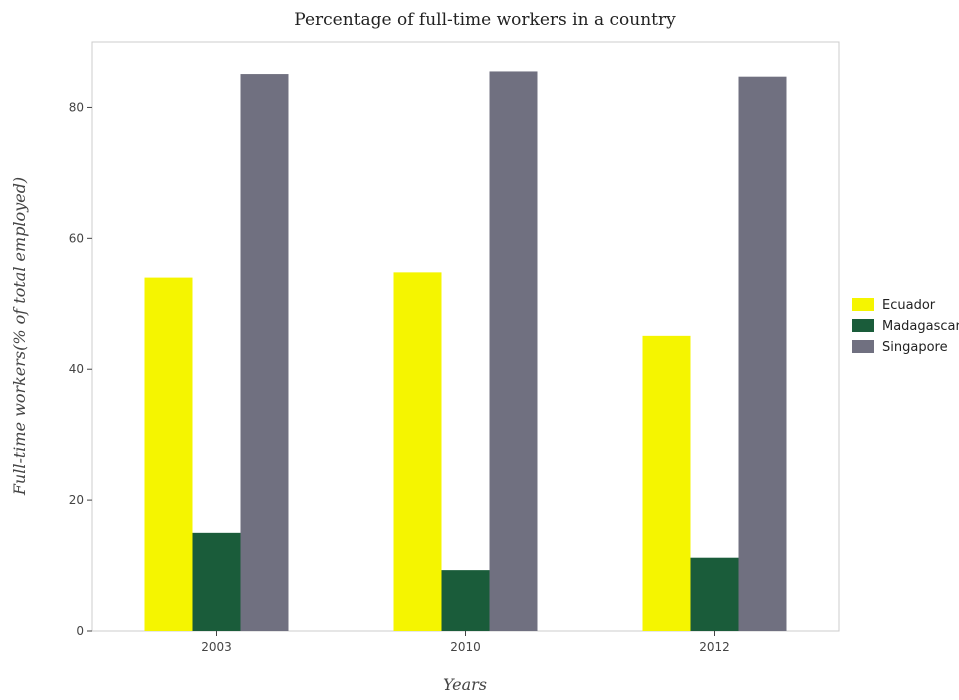 Image resolution: width=959 pixels, height=700 pixels. I want to click on bar-ecuador-2012, so click(666, 483).